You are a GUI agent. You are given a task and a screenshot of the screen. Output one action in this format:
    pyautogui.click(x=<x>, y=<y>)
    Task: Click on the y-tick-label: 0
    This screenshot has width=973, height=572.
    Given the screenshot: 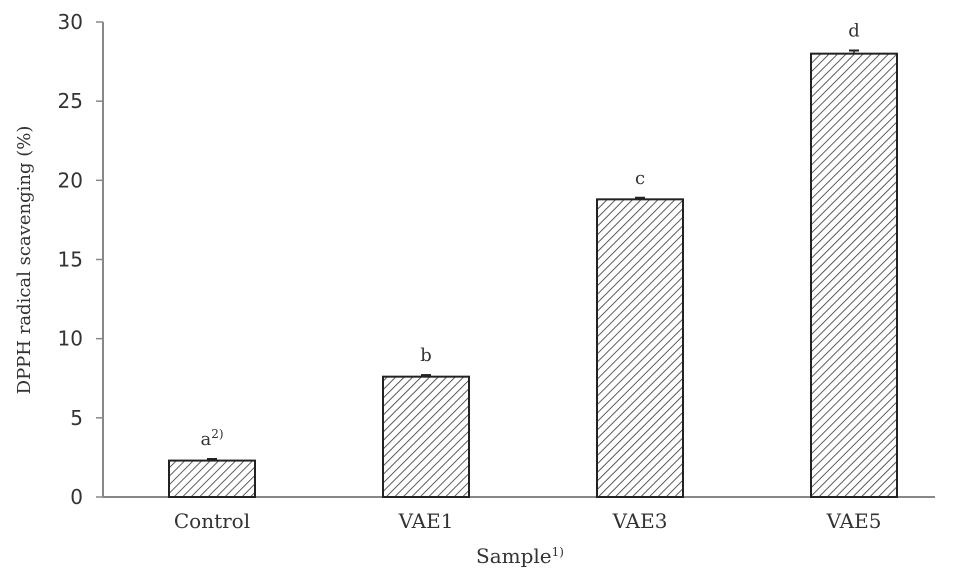 What is the action you would take?
    pyautogui.click(x=76, y=497)
    